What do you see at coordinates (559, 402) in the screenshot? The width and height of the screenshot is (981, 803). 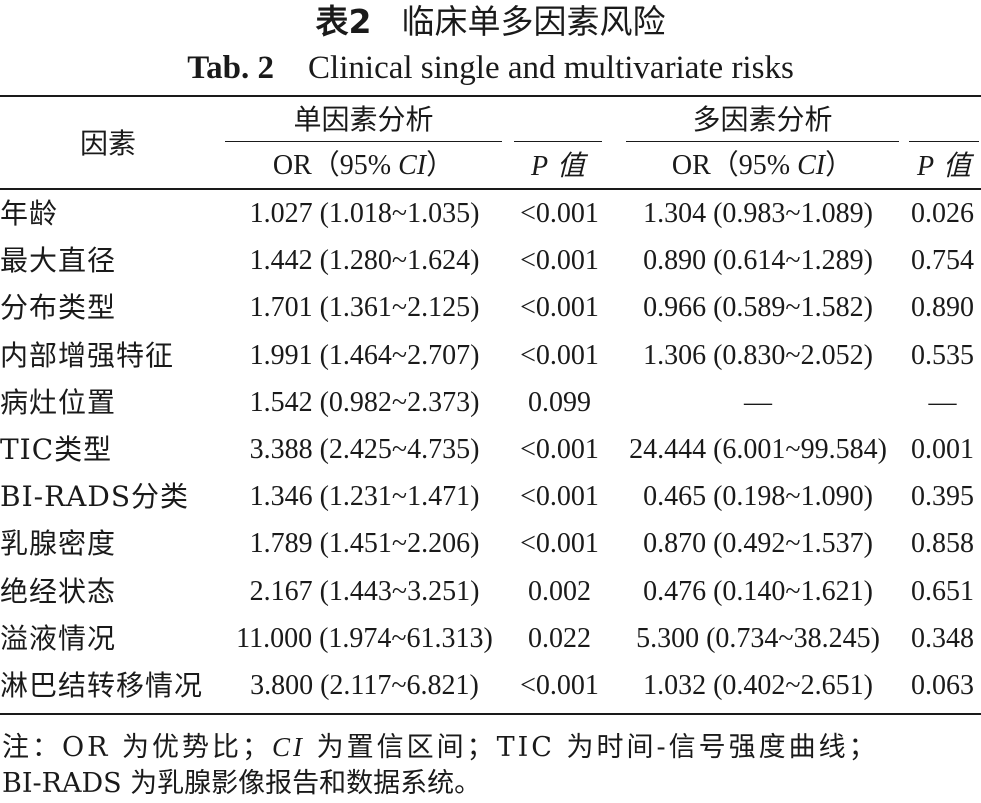 I see `row-univariate-p: 0.099` at bounding box center [559, 402].